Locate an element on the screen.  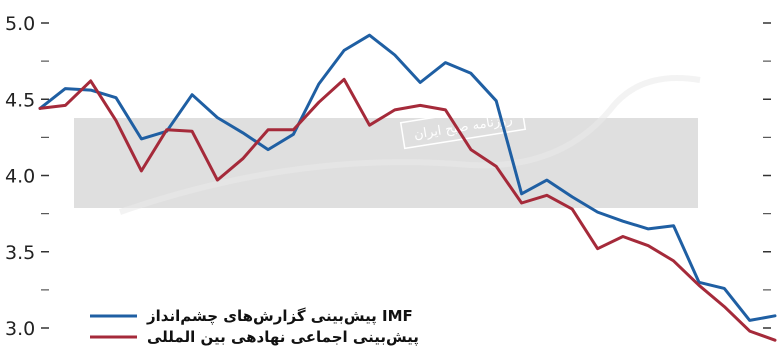
y-tick-label: 3.5 is located at coordinates (20, 253).